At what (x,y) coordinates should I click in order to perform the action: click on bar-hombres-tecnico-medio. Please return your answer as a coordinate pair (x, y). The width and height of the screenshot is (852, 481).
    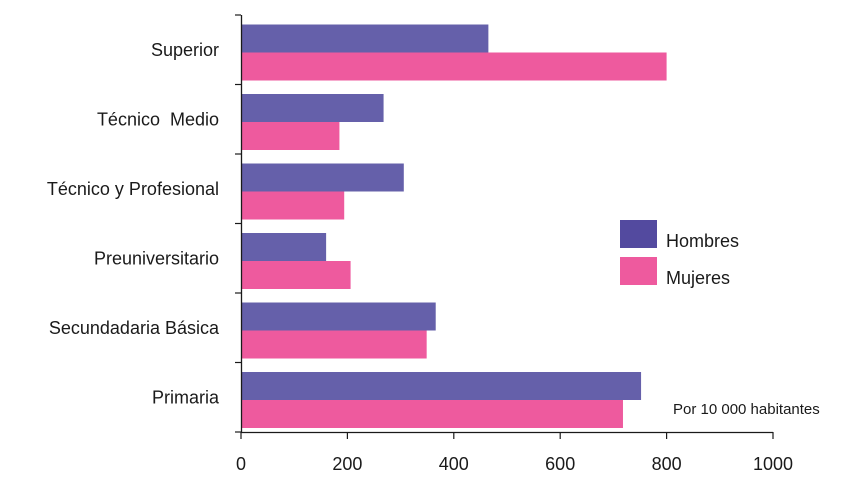
    Looking at the image, I should click on (313, 108).